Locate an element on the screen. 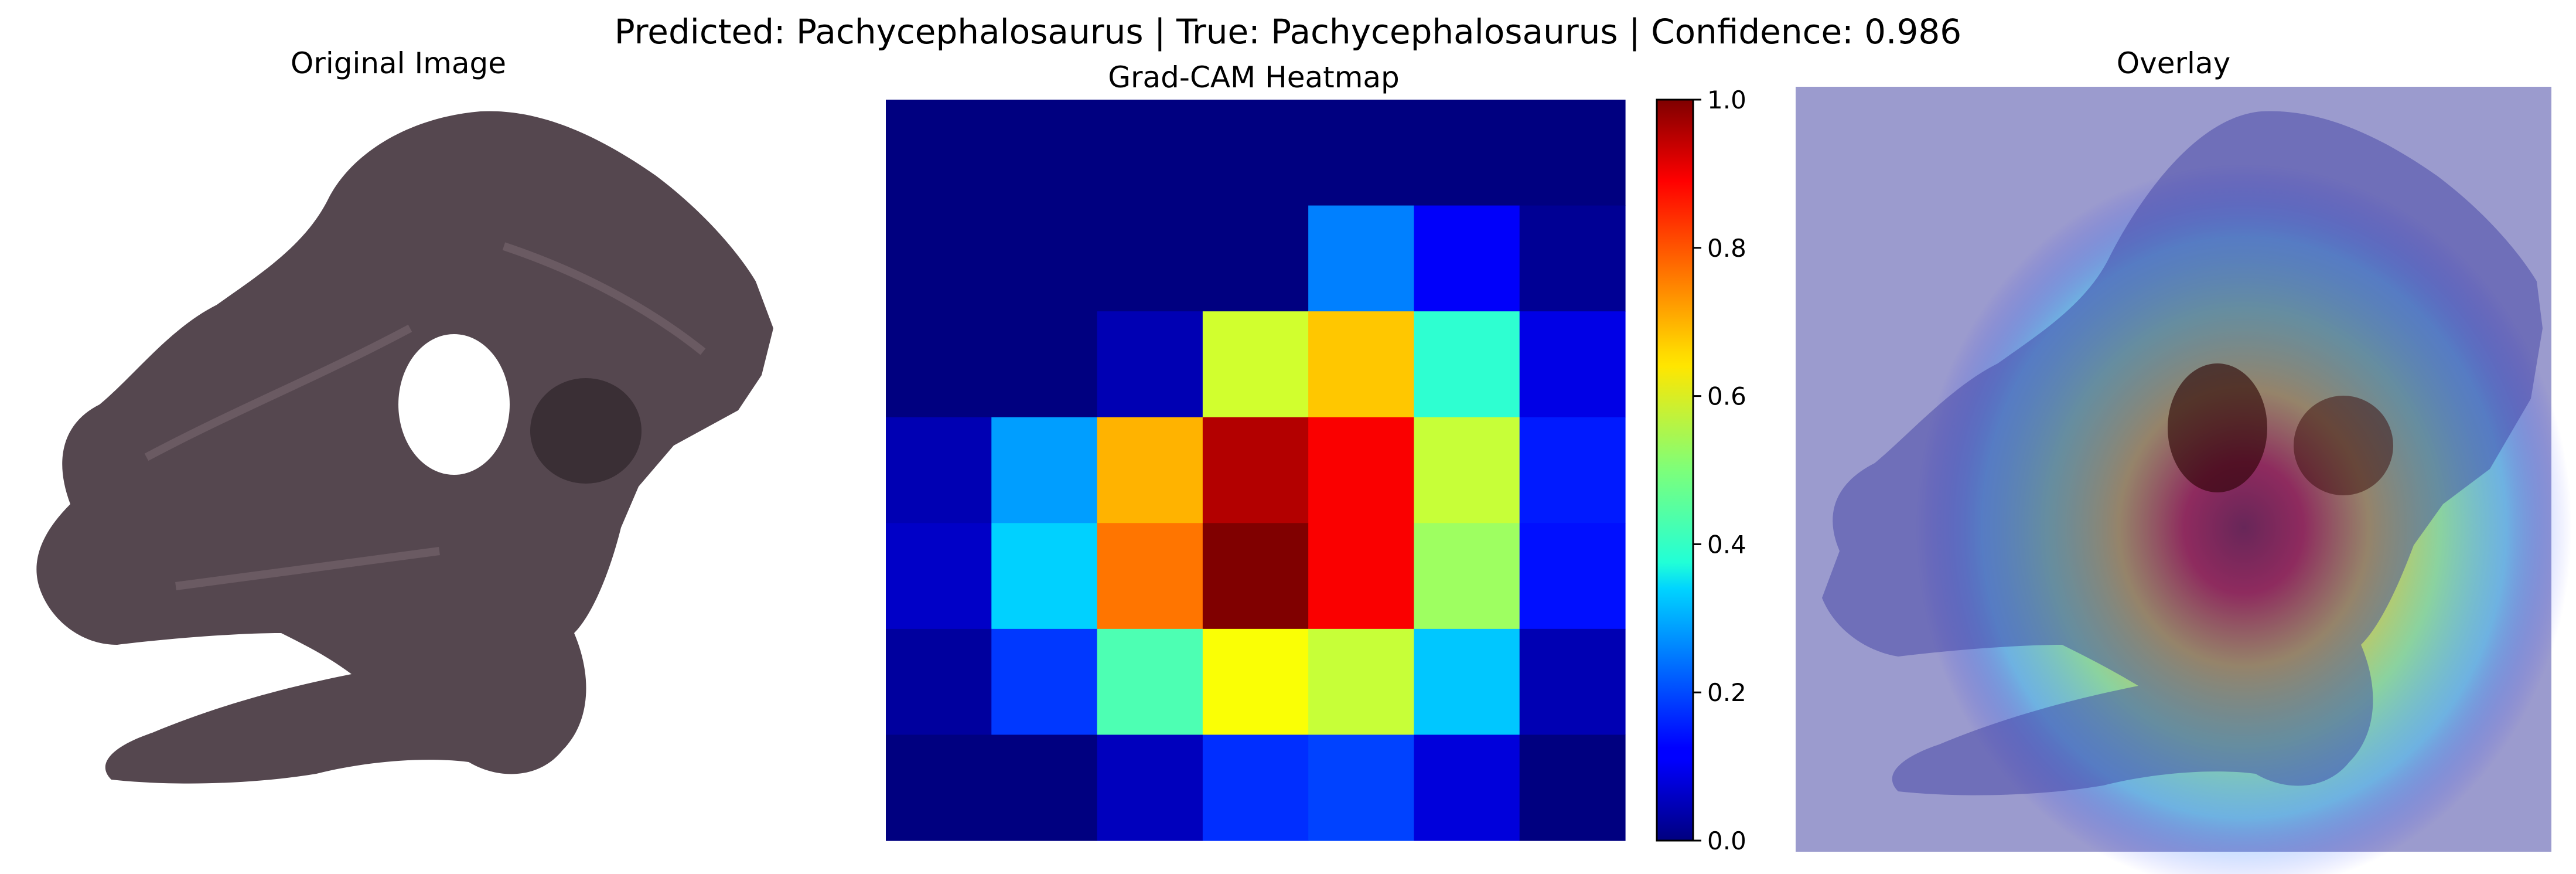  heatmap-cell-r3-c0 is located at coordinates (939, 470).